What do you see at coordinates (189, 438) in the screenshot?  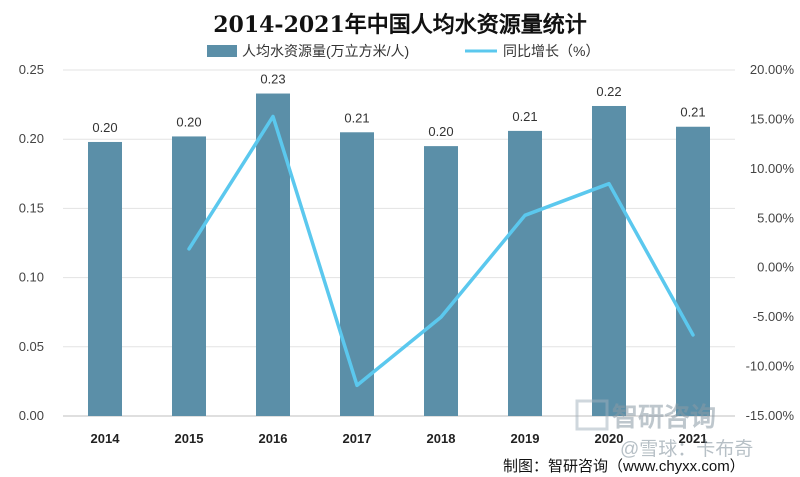 I see `x-tick-label: 2015` at bounding box center [189, 438].